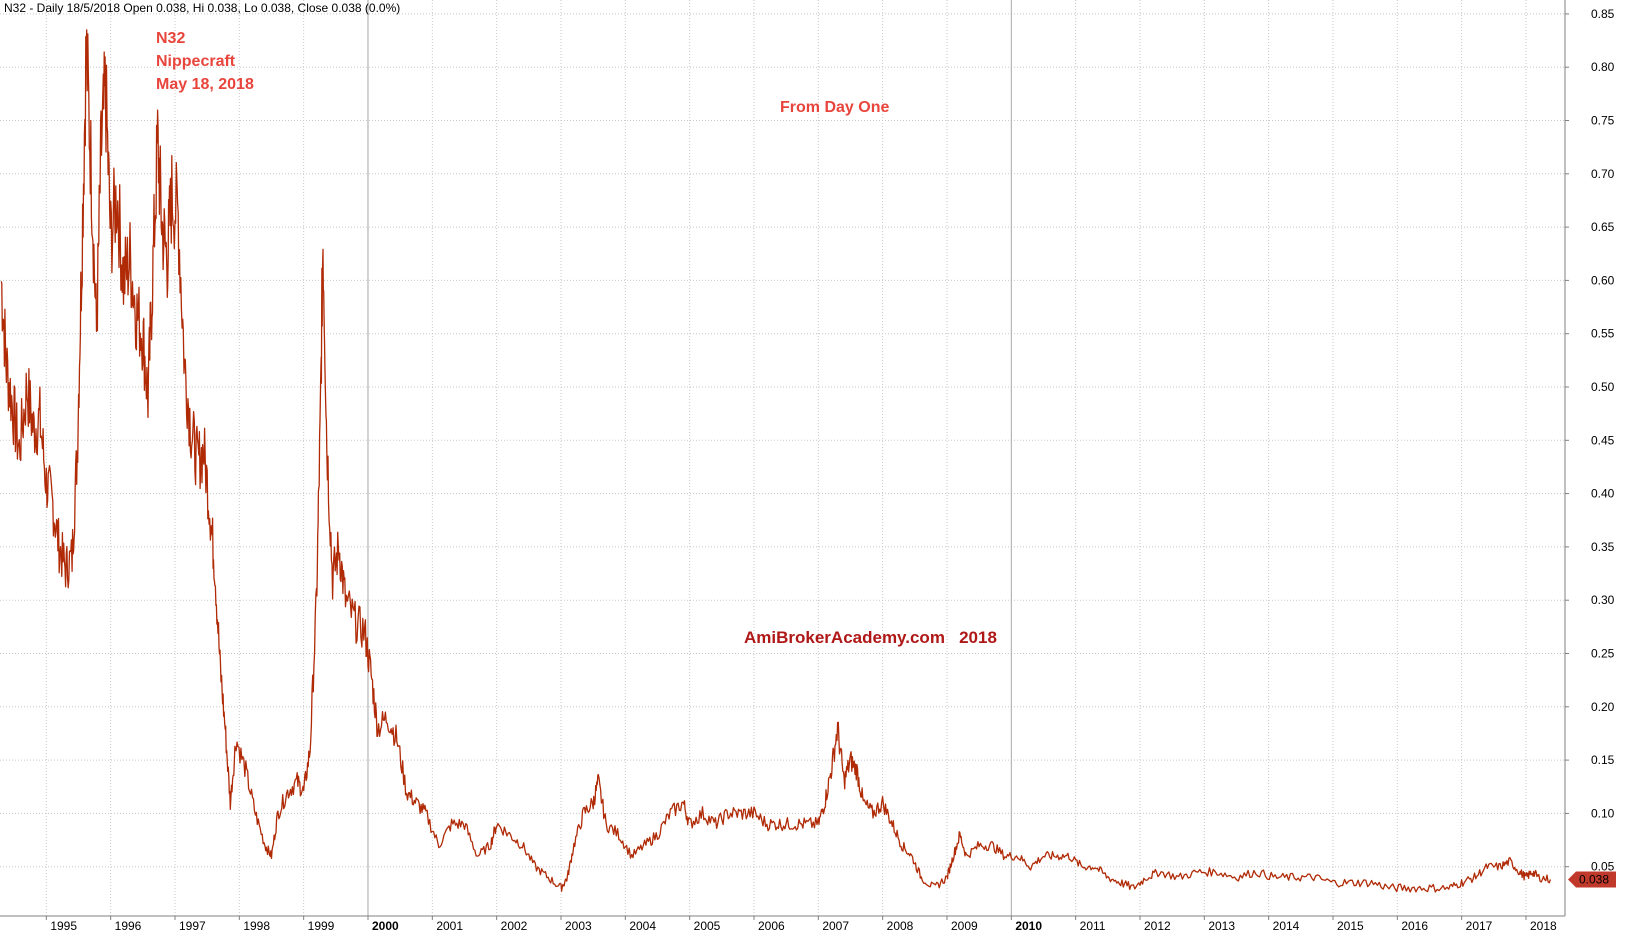 The image size is (1628, 934). Describe the element at coordinates (870, 637) in the screenshot. I see `watermark-text: AmiBrokerAcademy.com 2018` at that location.